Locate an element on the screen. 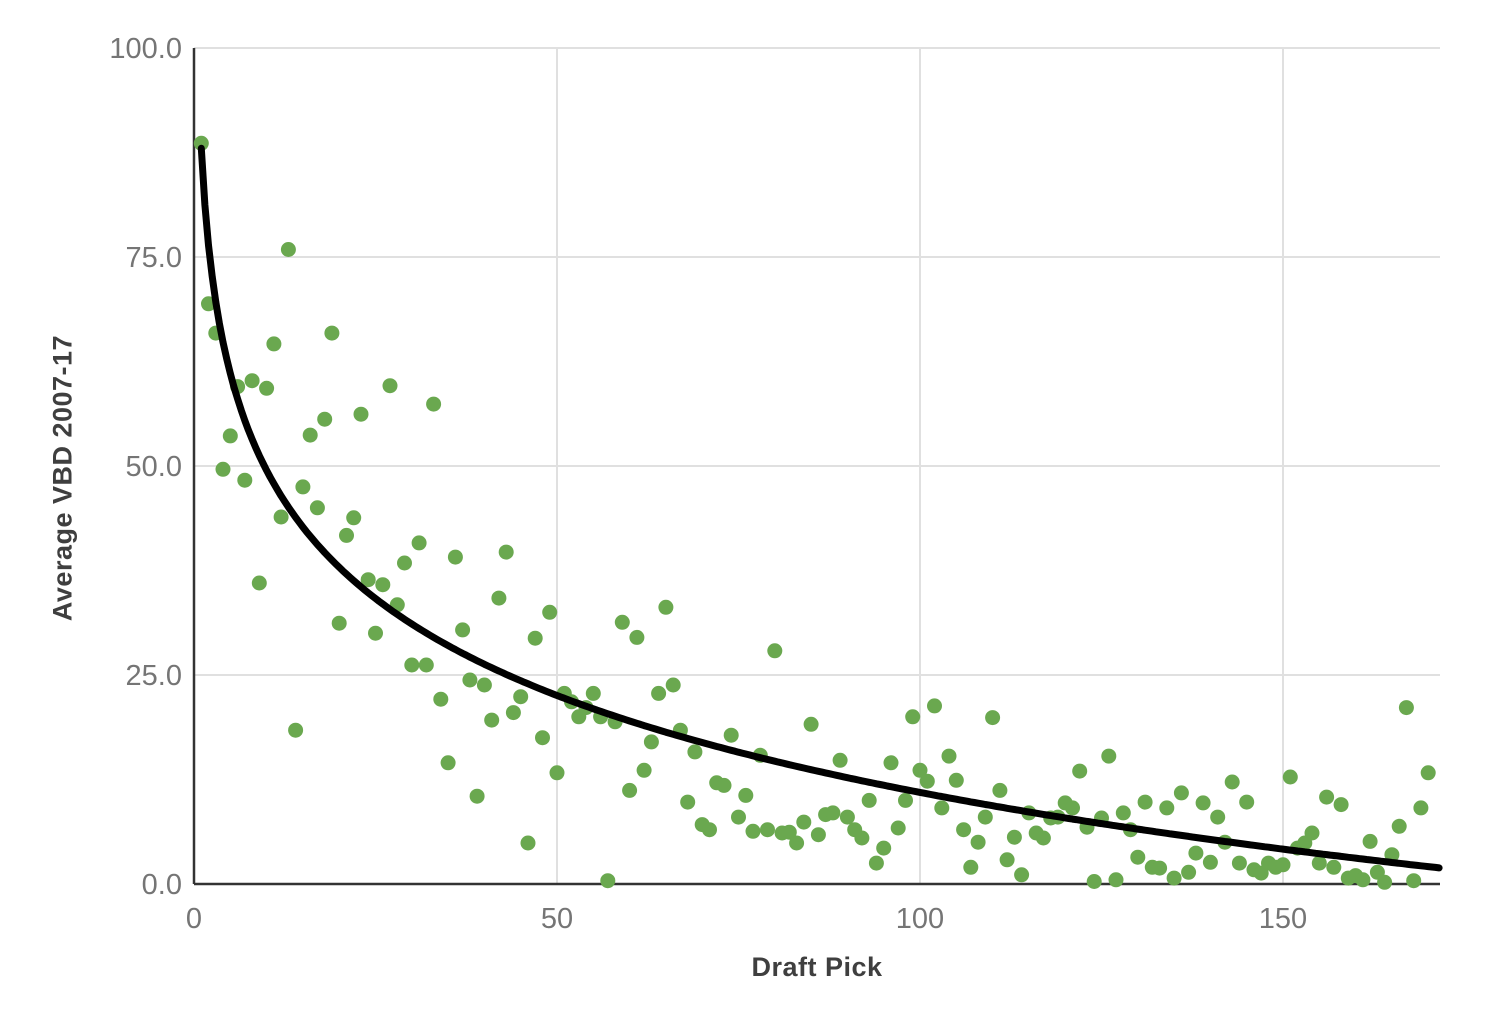 The height and width of the screenshot is (1018, 1508). x-tick-label-0: 0 is located at coordinates (194, 919).